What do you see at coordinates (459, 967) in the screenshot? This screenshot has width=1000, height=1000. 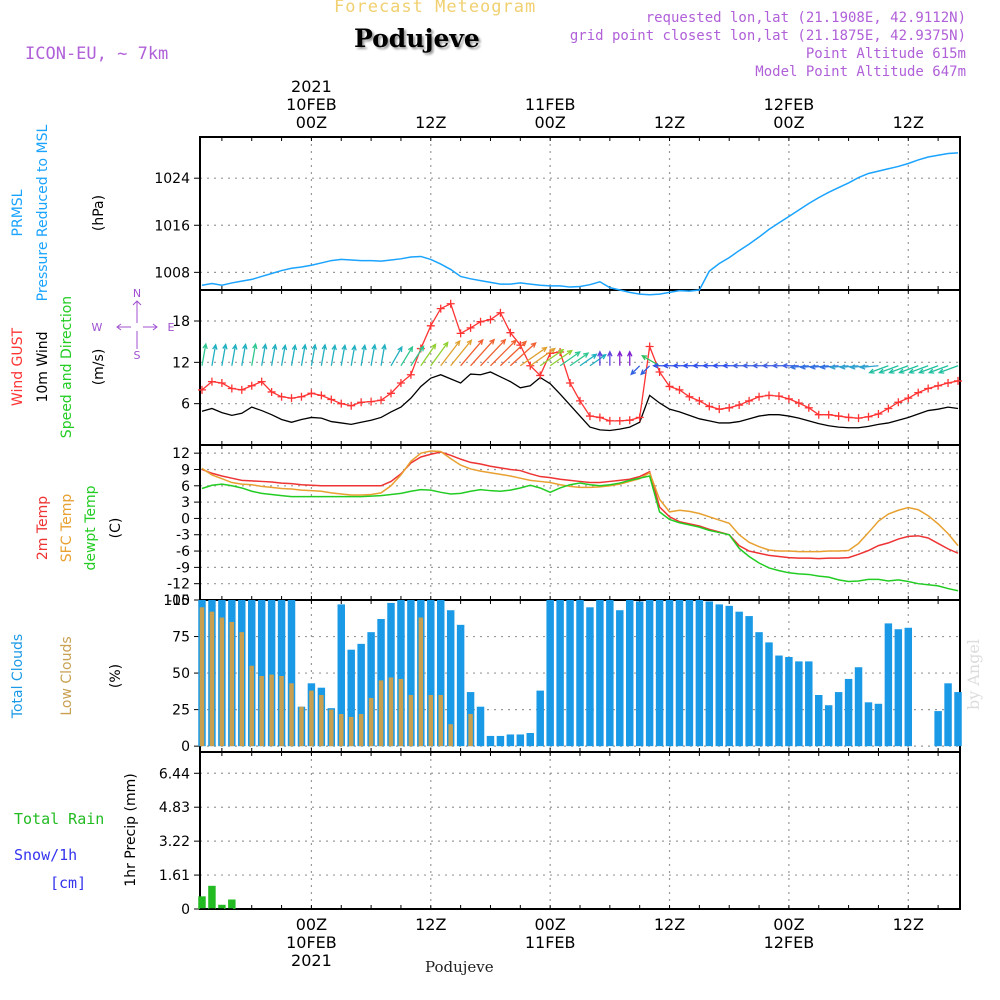 I see `footer-location: Podujeve` at bounding box center [459, 967].